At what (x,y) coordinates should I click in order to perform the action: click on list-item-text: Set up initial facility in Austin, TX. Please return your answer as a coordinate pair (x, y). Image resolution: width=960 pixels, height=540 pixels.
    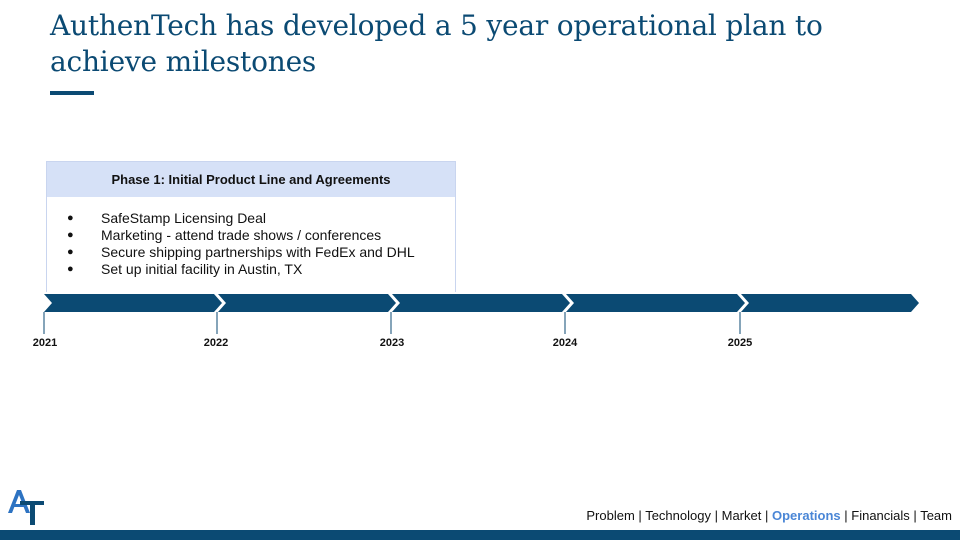
    Looking at the image, I should click on (202, 269).